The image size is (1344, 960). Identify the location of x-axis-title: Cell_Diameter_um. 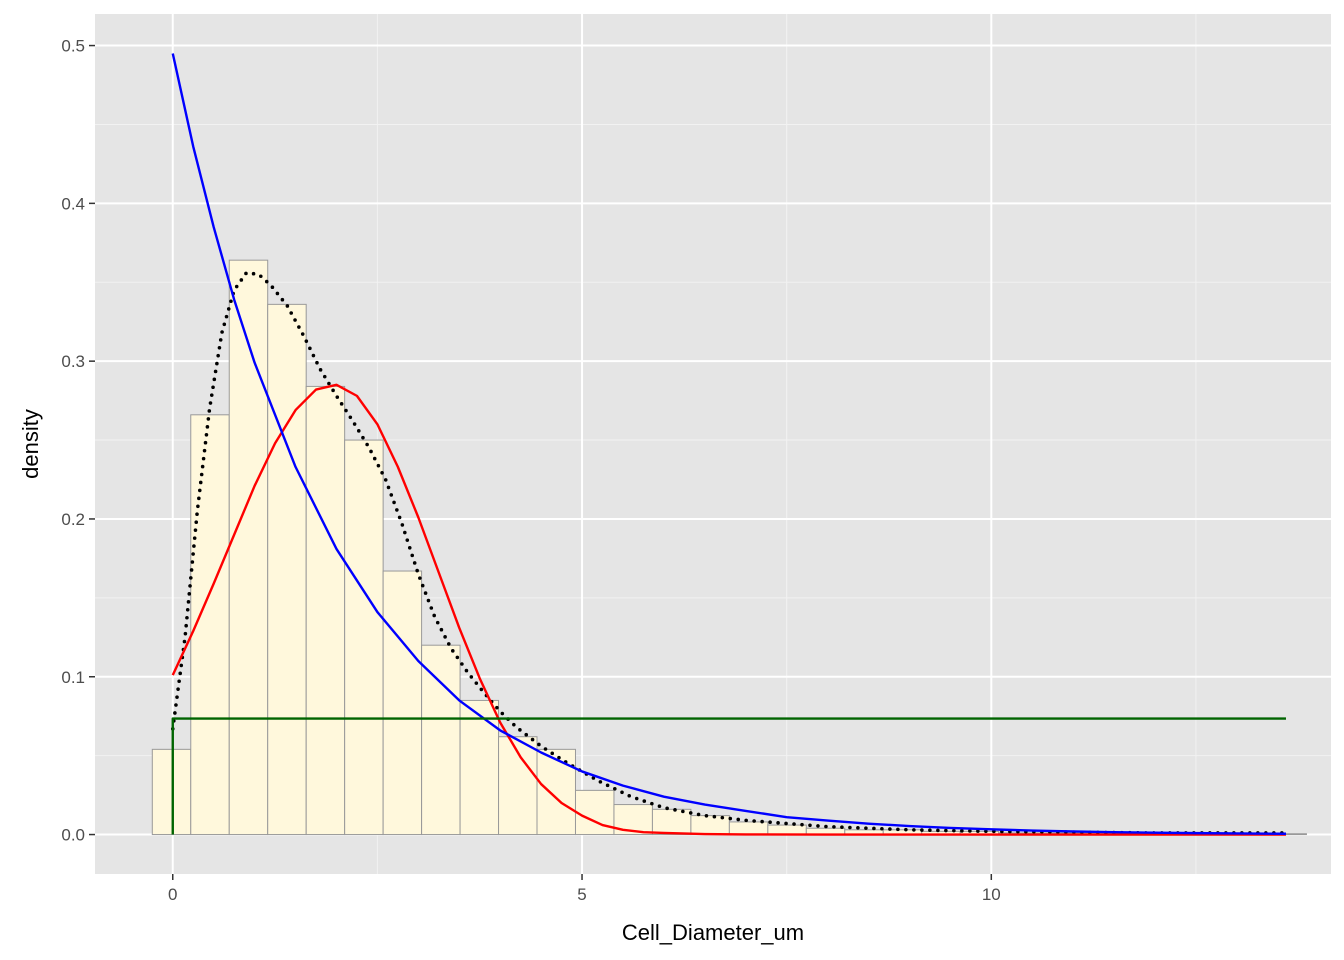
(713, 932).